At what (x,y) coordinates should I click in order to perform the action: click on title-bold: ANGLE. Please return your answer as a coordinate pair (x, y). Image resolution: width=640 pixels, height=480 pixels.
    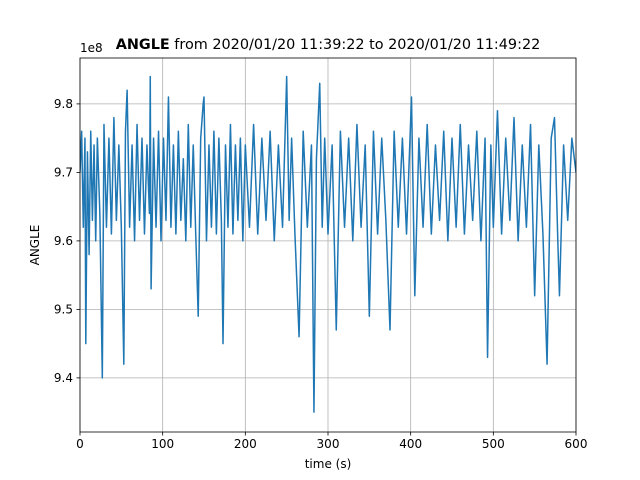
    Looking at the image, I should click on (143, 45).